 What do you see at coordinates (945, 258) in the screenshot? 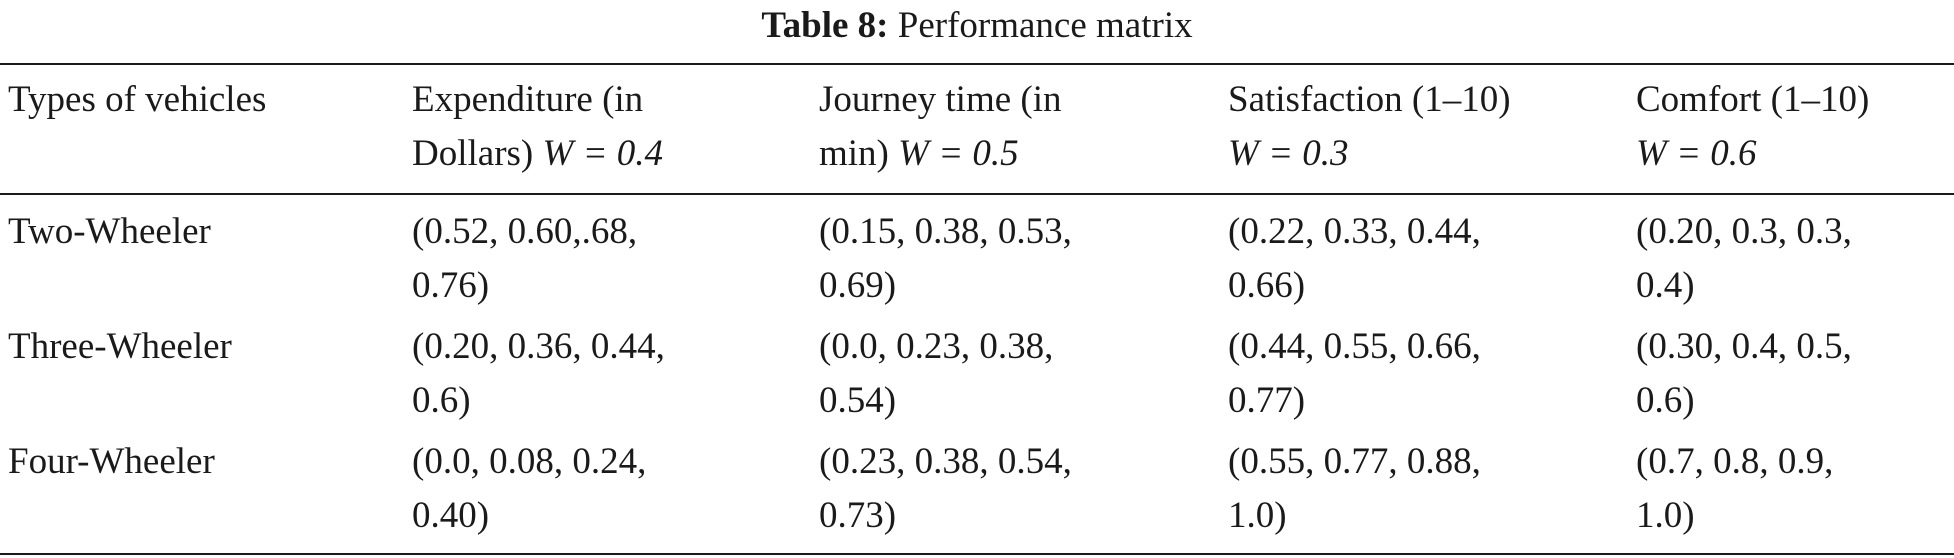
I see `table-cell: (0.15, 0.38, 0.53, 0.69)` at bounding box center [945, 258].